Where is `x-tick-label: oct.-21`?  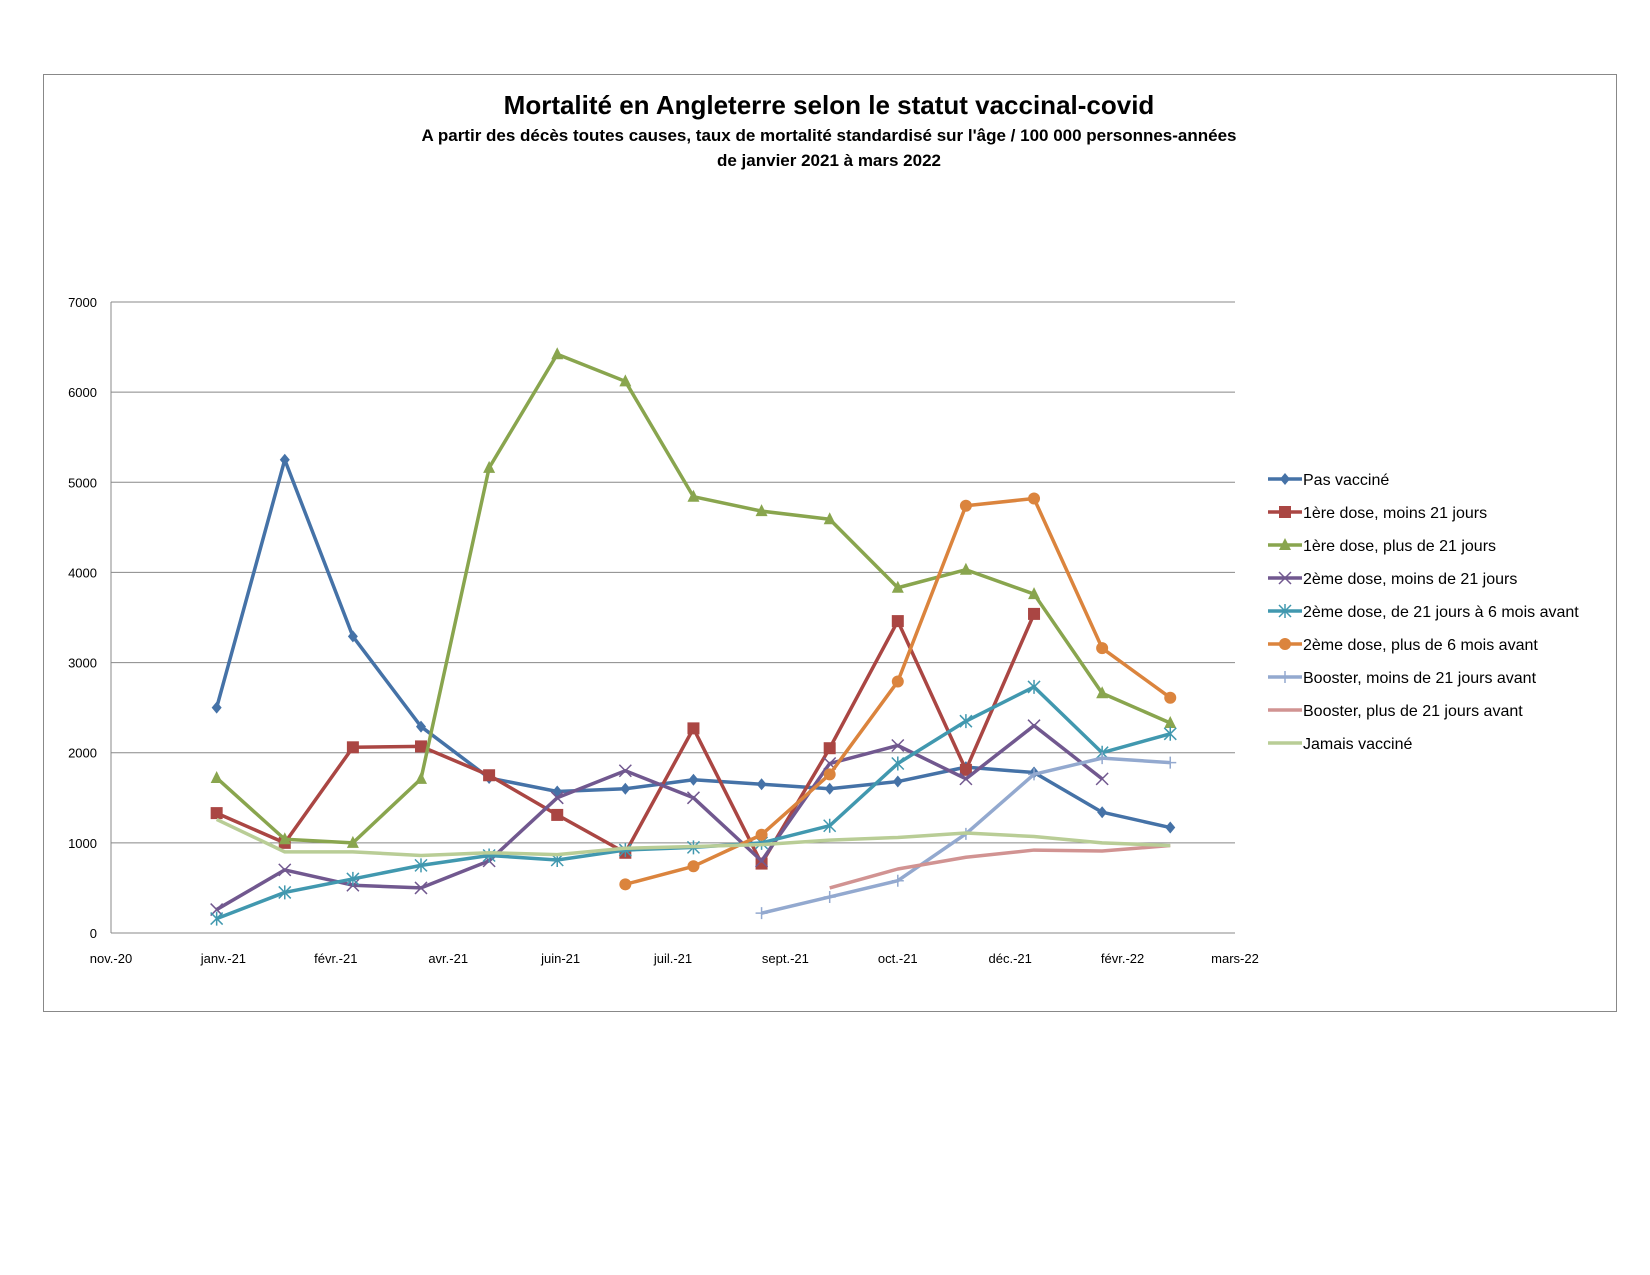
x-tick-label: oct.-21 is located at coordinates (898, 958).